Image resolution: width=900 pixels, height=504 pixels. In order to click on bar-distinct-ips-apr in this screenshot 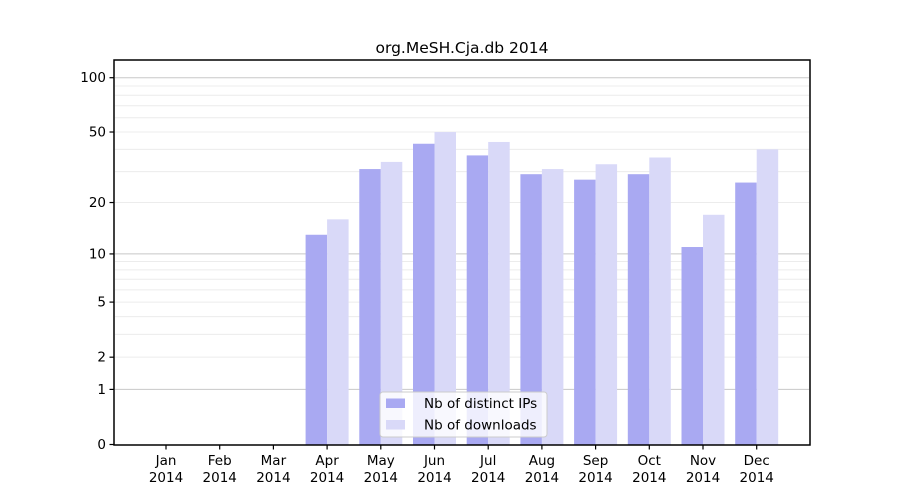, I will do `click(316, 339)`.